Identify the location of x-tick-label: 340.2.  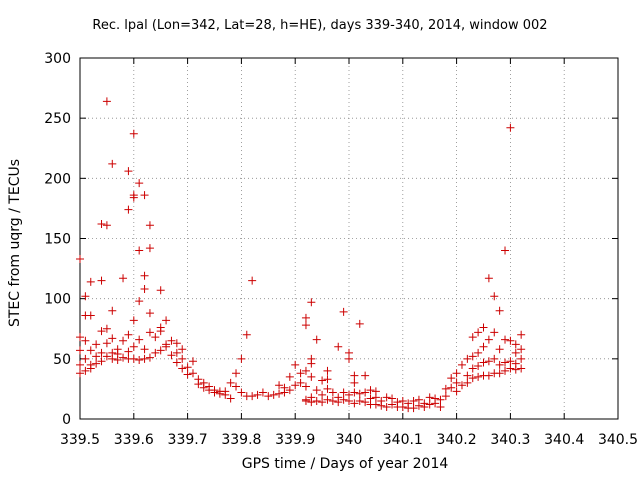
(457, 440).